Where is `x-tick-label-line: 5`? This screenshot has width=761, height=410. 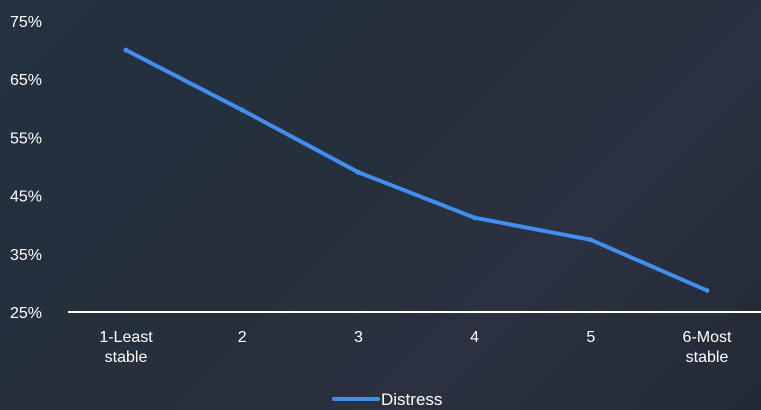
x-tick-label-line: 5 is located at coordinates (590, 337).